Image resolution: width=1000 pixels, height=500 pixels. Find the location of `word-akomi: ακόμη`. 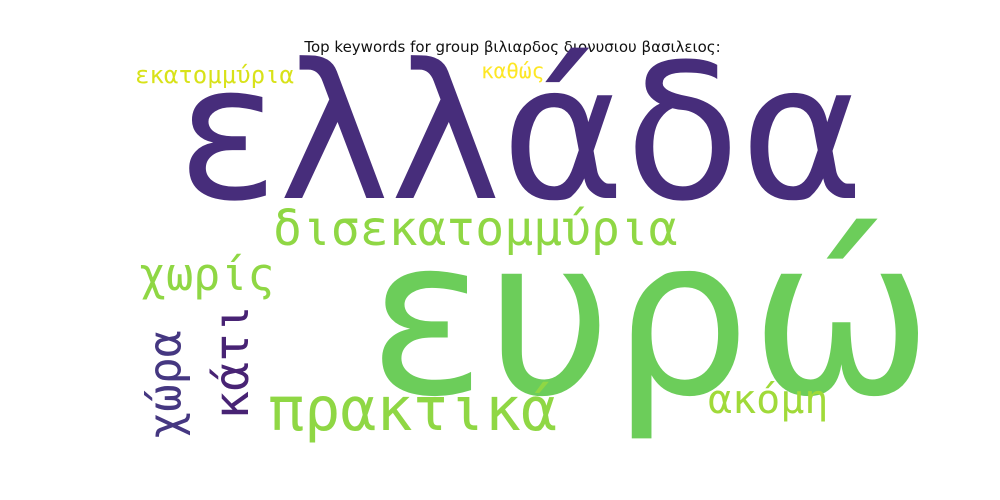

word-akomi: ακόμη is located at coordinates (768, 400).